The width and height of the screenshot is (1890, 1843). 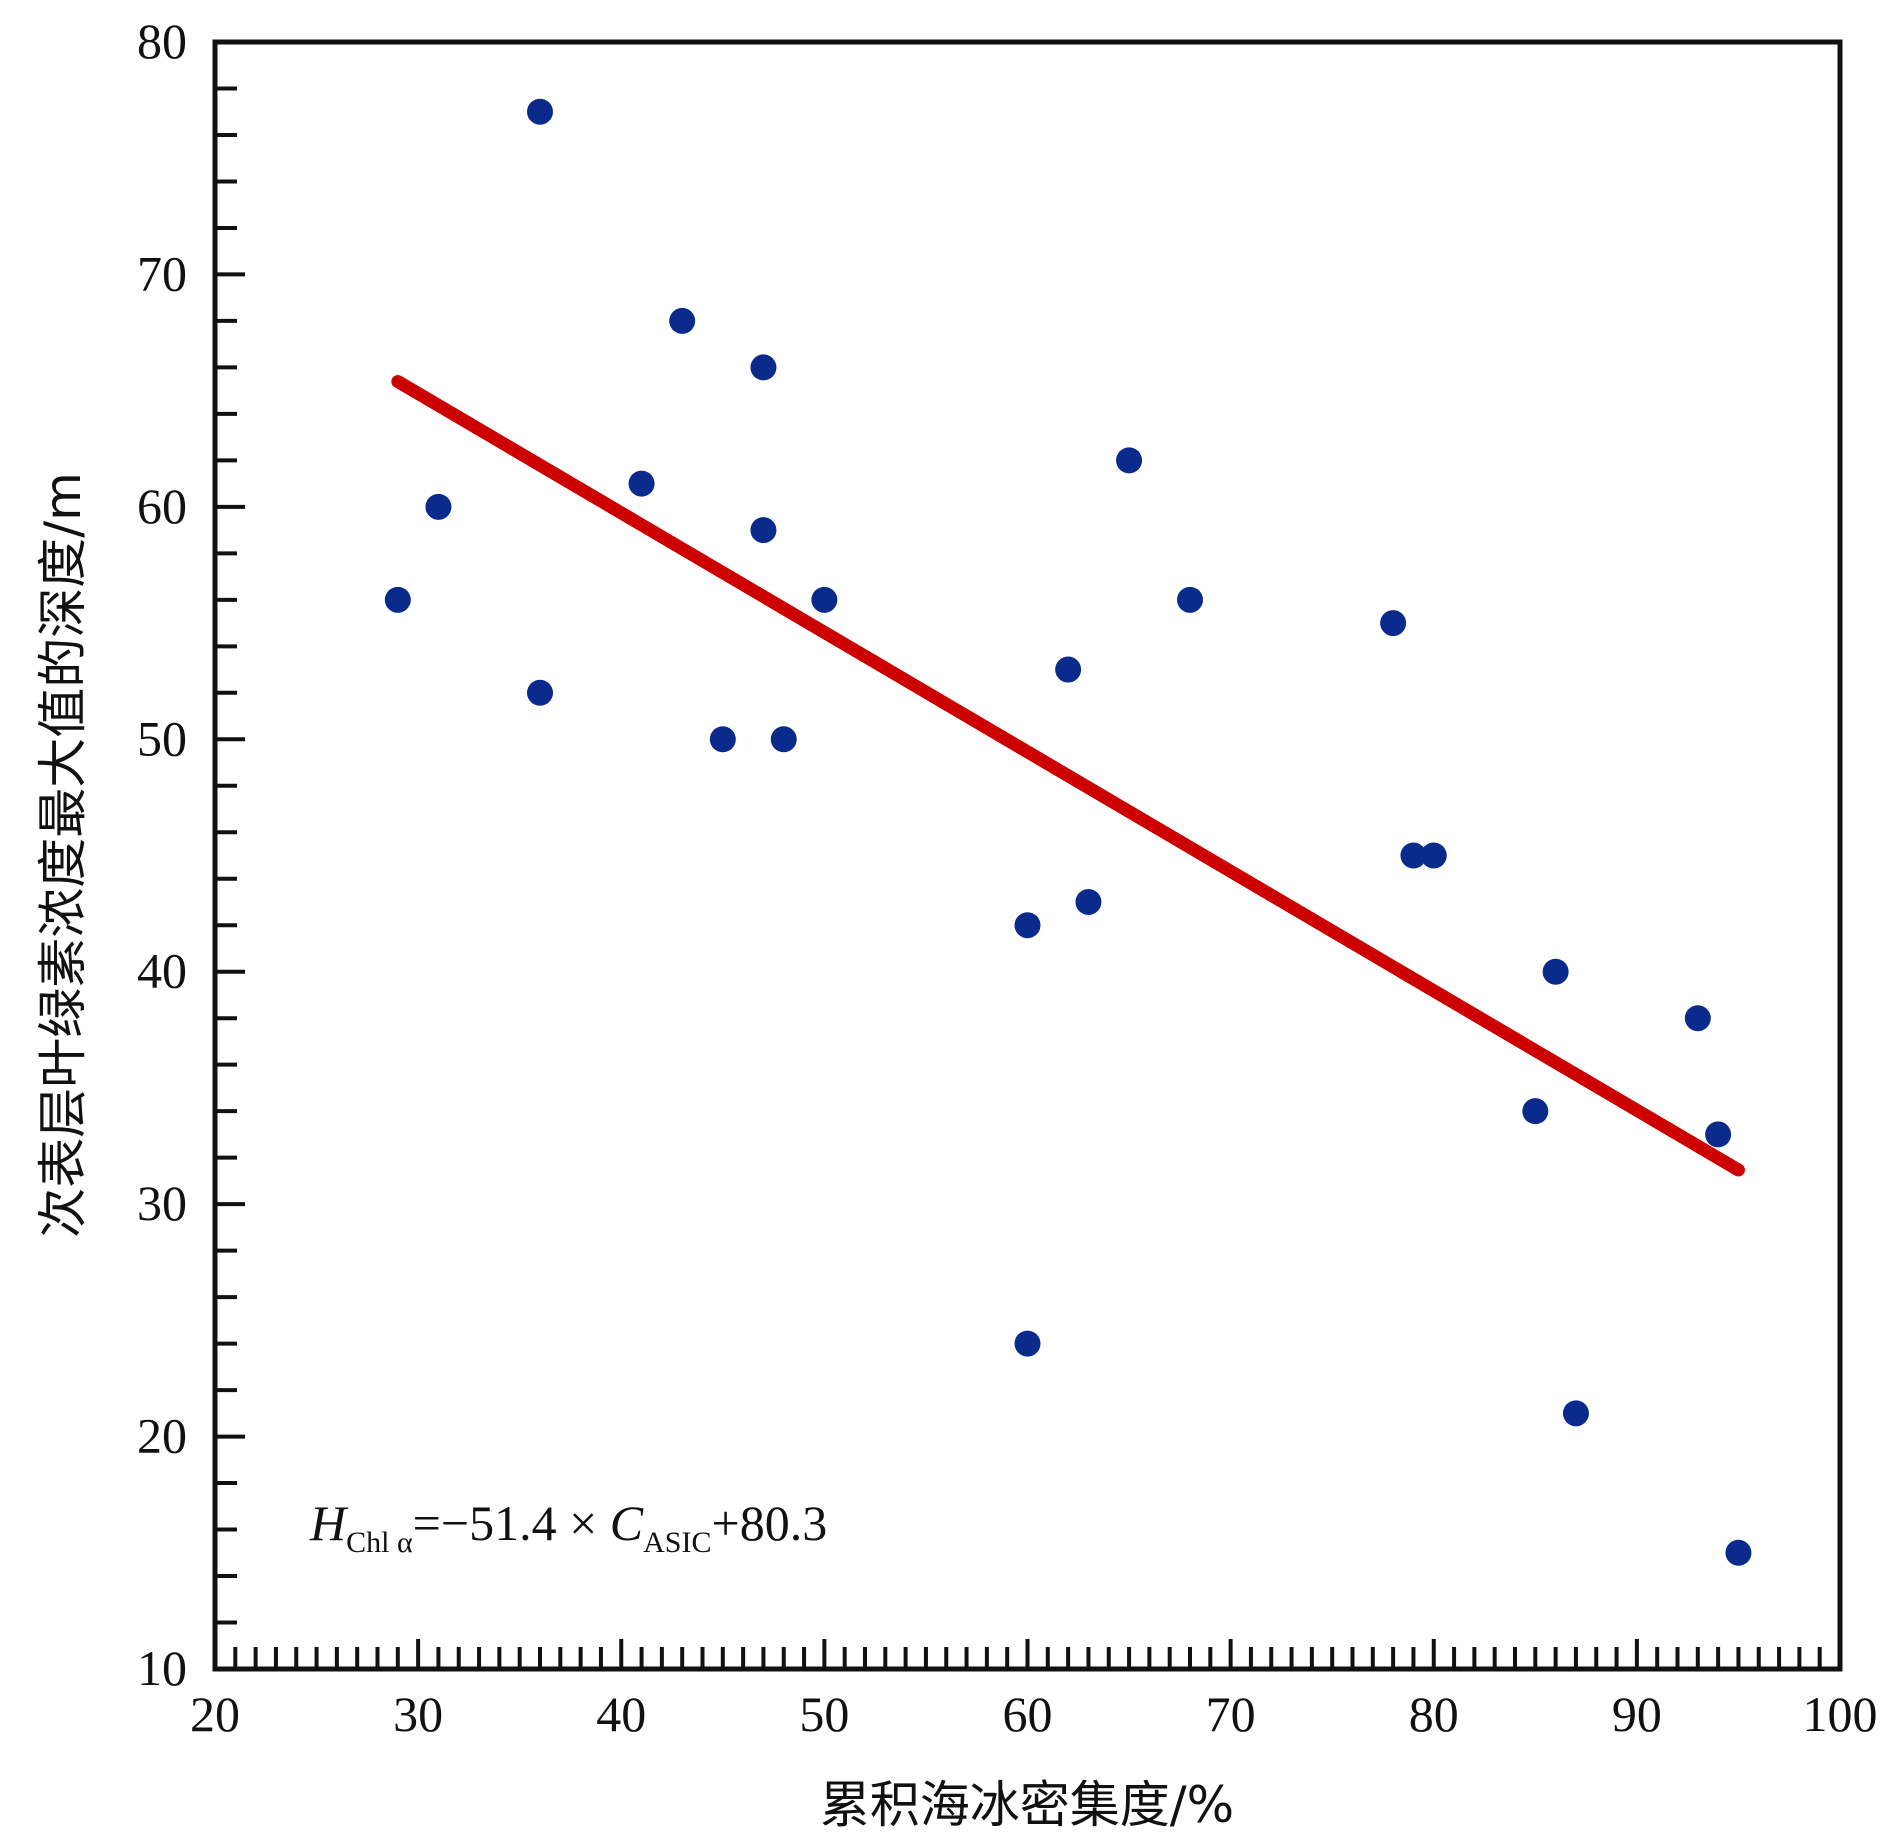 I want to click on x-tick-label: 50, so click(x=824, y=1714).